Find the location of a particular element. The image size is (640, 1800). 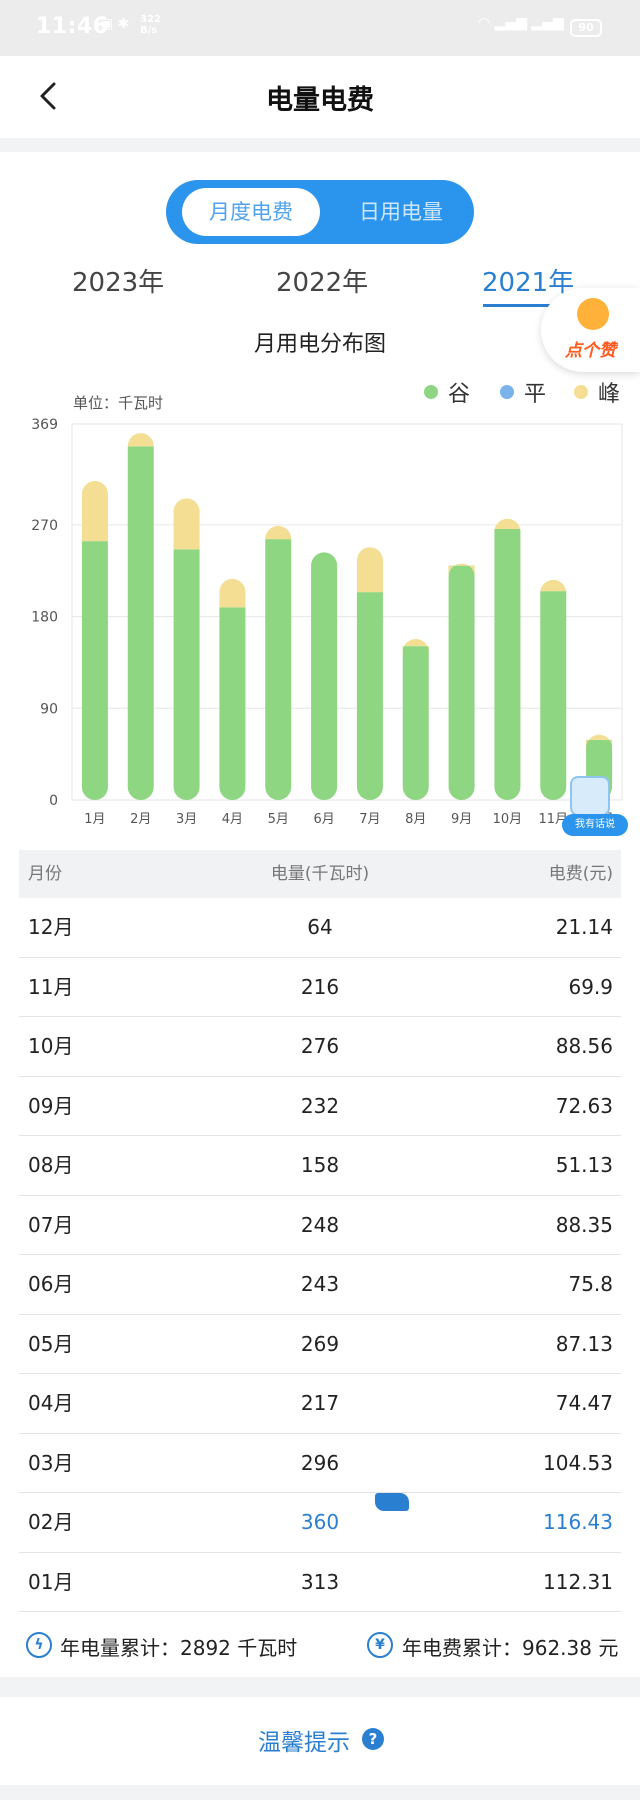

table-row: 04月 217 74.47 is located at coordinates (320, 1404).